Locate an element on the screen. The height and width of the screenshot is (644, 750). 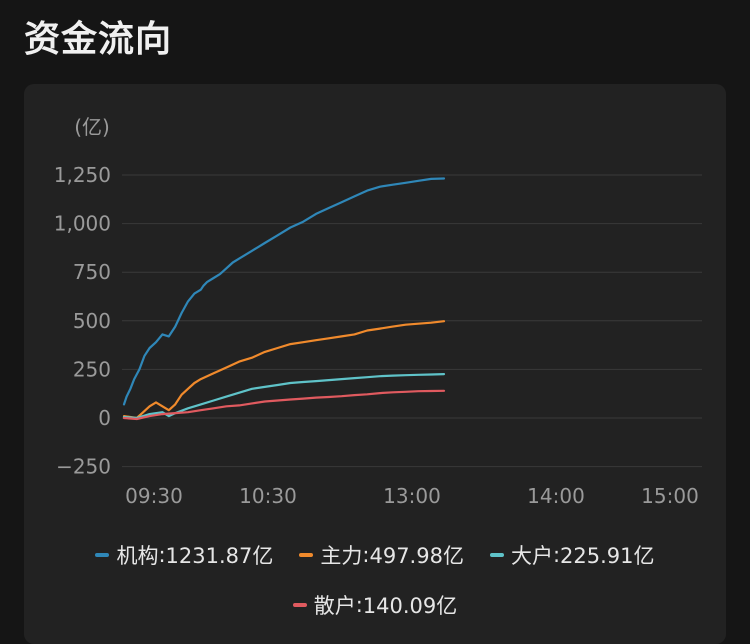
legend-swatch-sanhu is located at coordinates (299, 605).